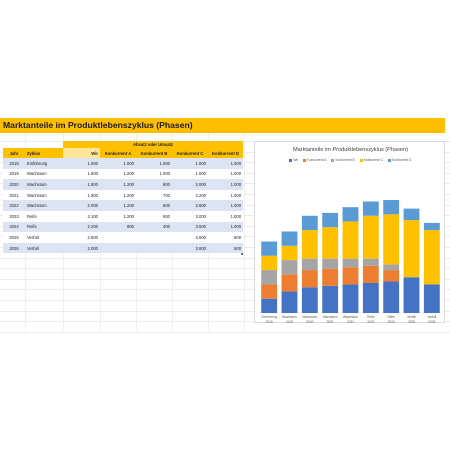  What do you see at coordinates (154, 153) in the screenshot?
I see `header-cell-konkurrent-b: Konkurrent B` at bounding box center [154, 153].